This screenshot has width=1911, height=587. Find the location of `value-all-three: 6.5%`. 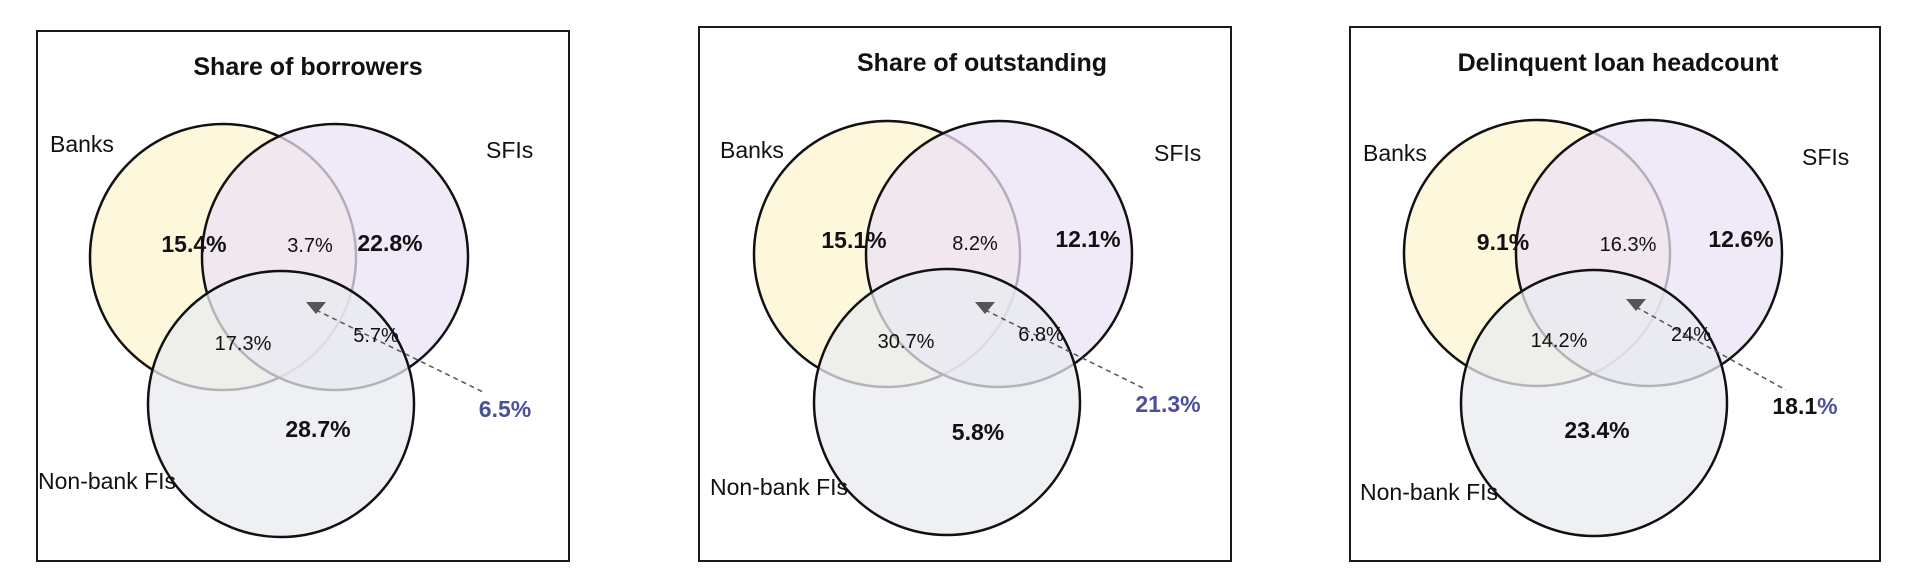

value-all-three: 6.5% is located at coordinates (505, 409).